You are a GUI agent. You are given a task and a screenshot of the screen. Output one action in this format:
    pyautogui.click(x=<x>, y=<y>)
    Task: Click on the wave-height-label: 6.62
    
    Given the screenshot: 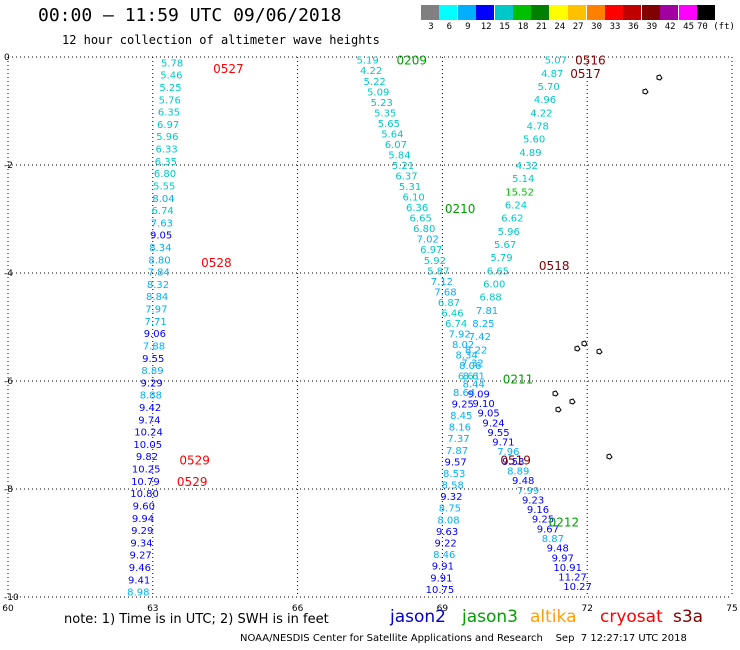 What is the action you would take?
    pyautogui.click(x=512, y=219)
    